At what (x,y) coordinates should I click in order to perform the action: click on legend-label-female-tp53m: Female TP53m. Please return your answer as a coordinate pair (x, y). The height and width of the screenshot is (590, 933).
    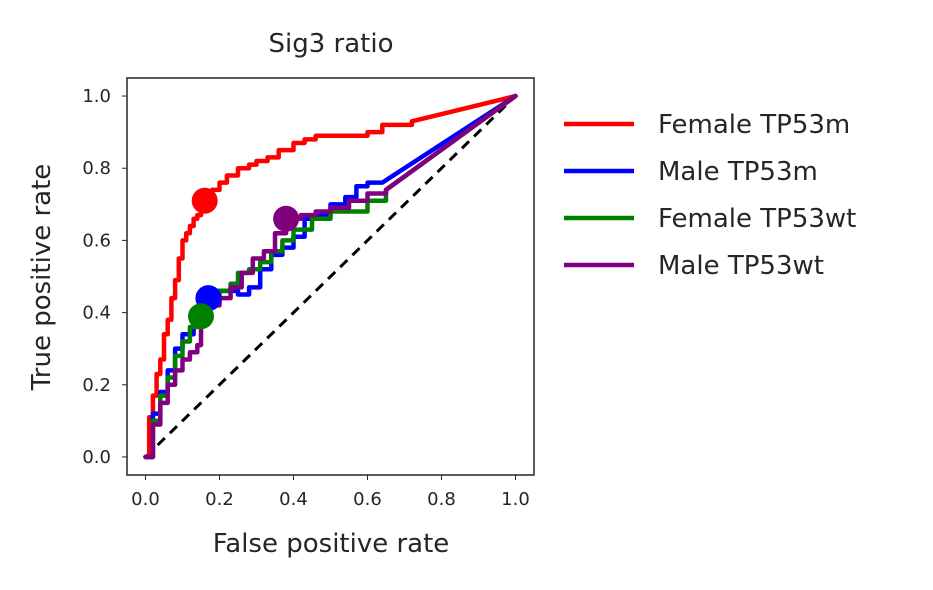
    Looking at the image, I should click on (754, 125).